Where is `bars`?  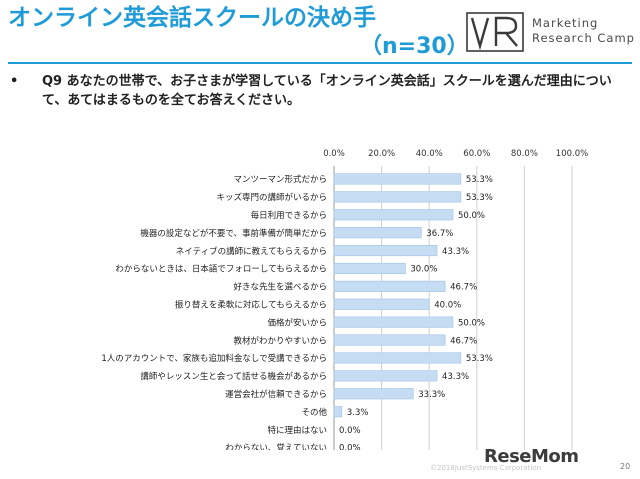 bars is located at coordinates (397, 295).